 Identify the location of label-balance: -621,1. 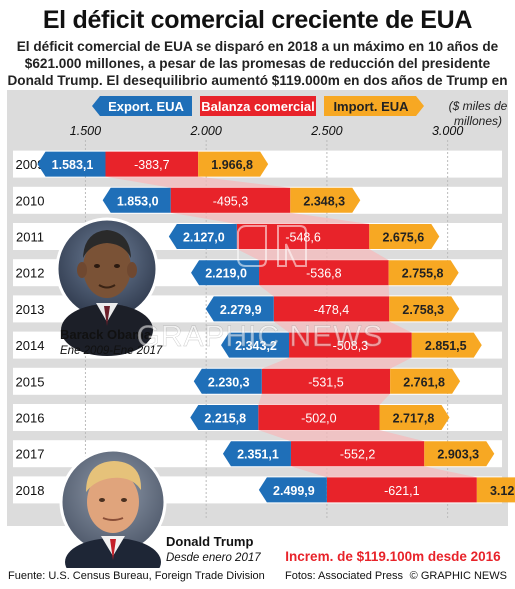
(401, 491).